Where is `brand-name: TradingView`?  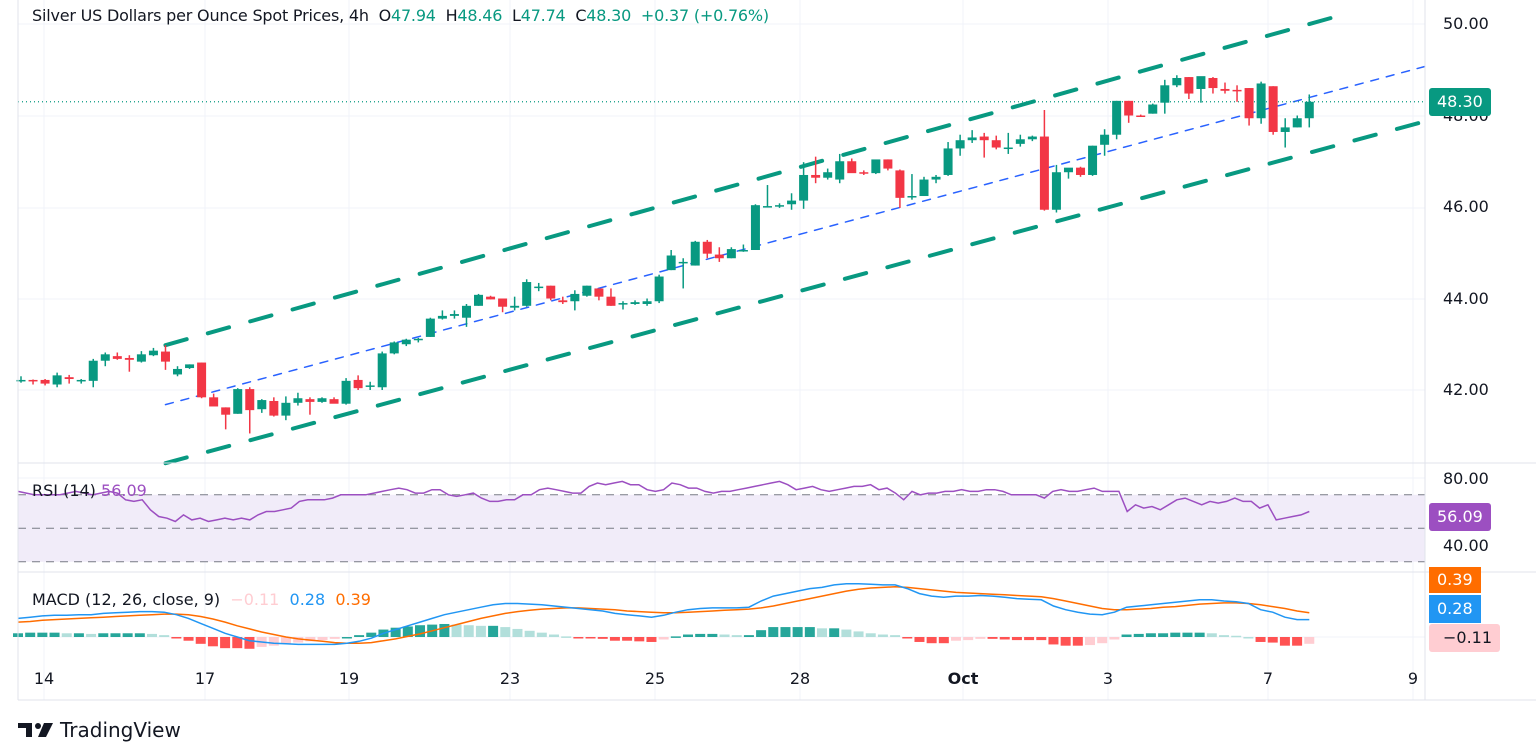 brand-name: TradingView is located at coordinates (120, 730).